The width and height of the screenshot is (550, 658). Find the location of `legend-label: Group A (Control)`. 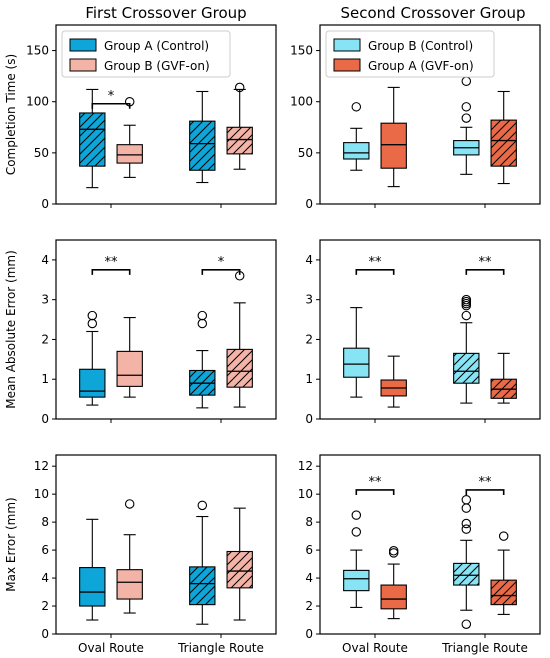

legend-label: Group A (Control) is located at coordinates (156, 46).